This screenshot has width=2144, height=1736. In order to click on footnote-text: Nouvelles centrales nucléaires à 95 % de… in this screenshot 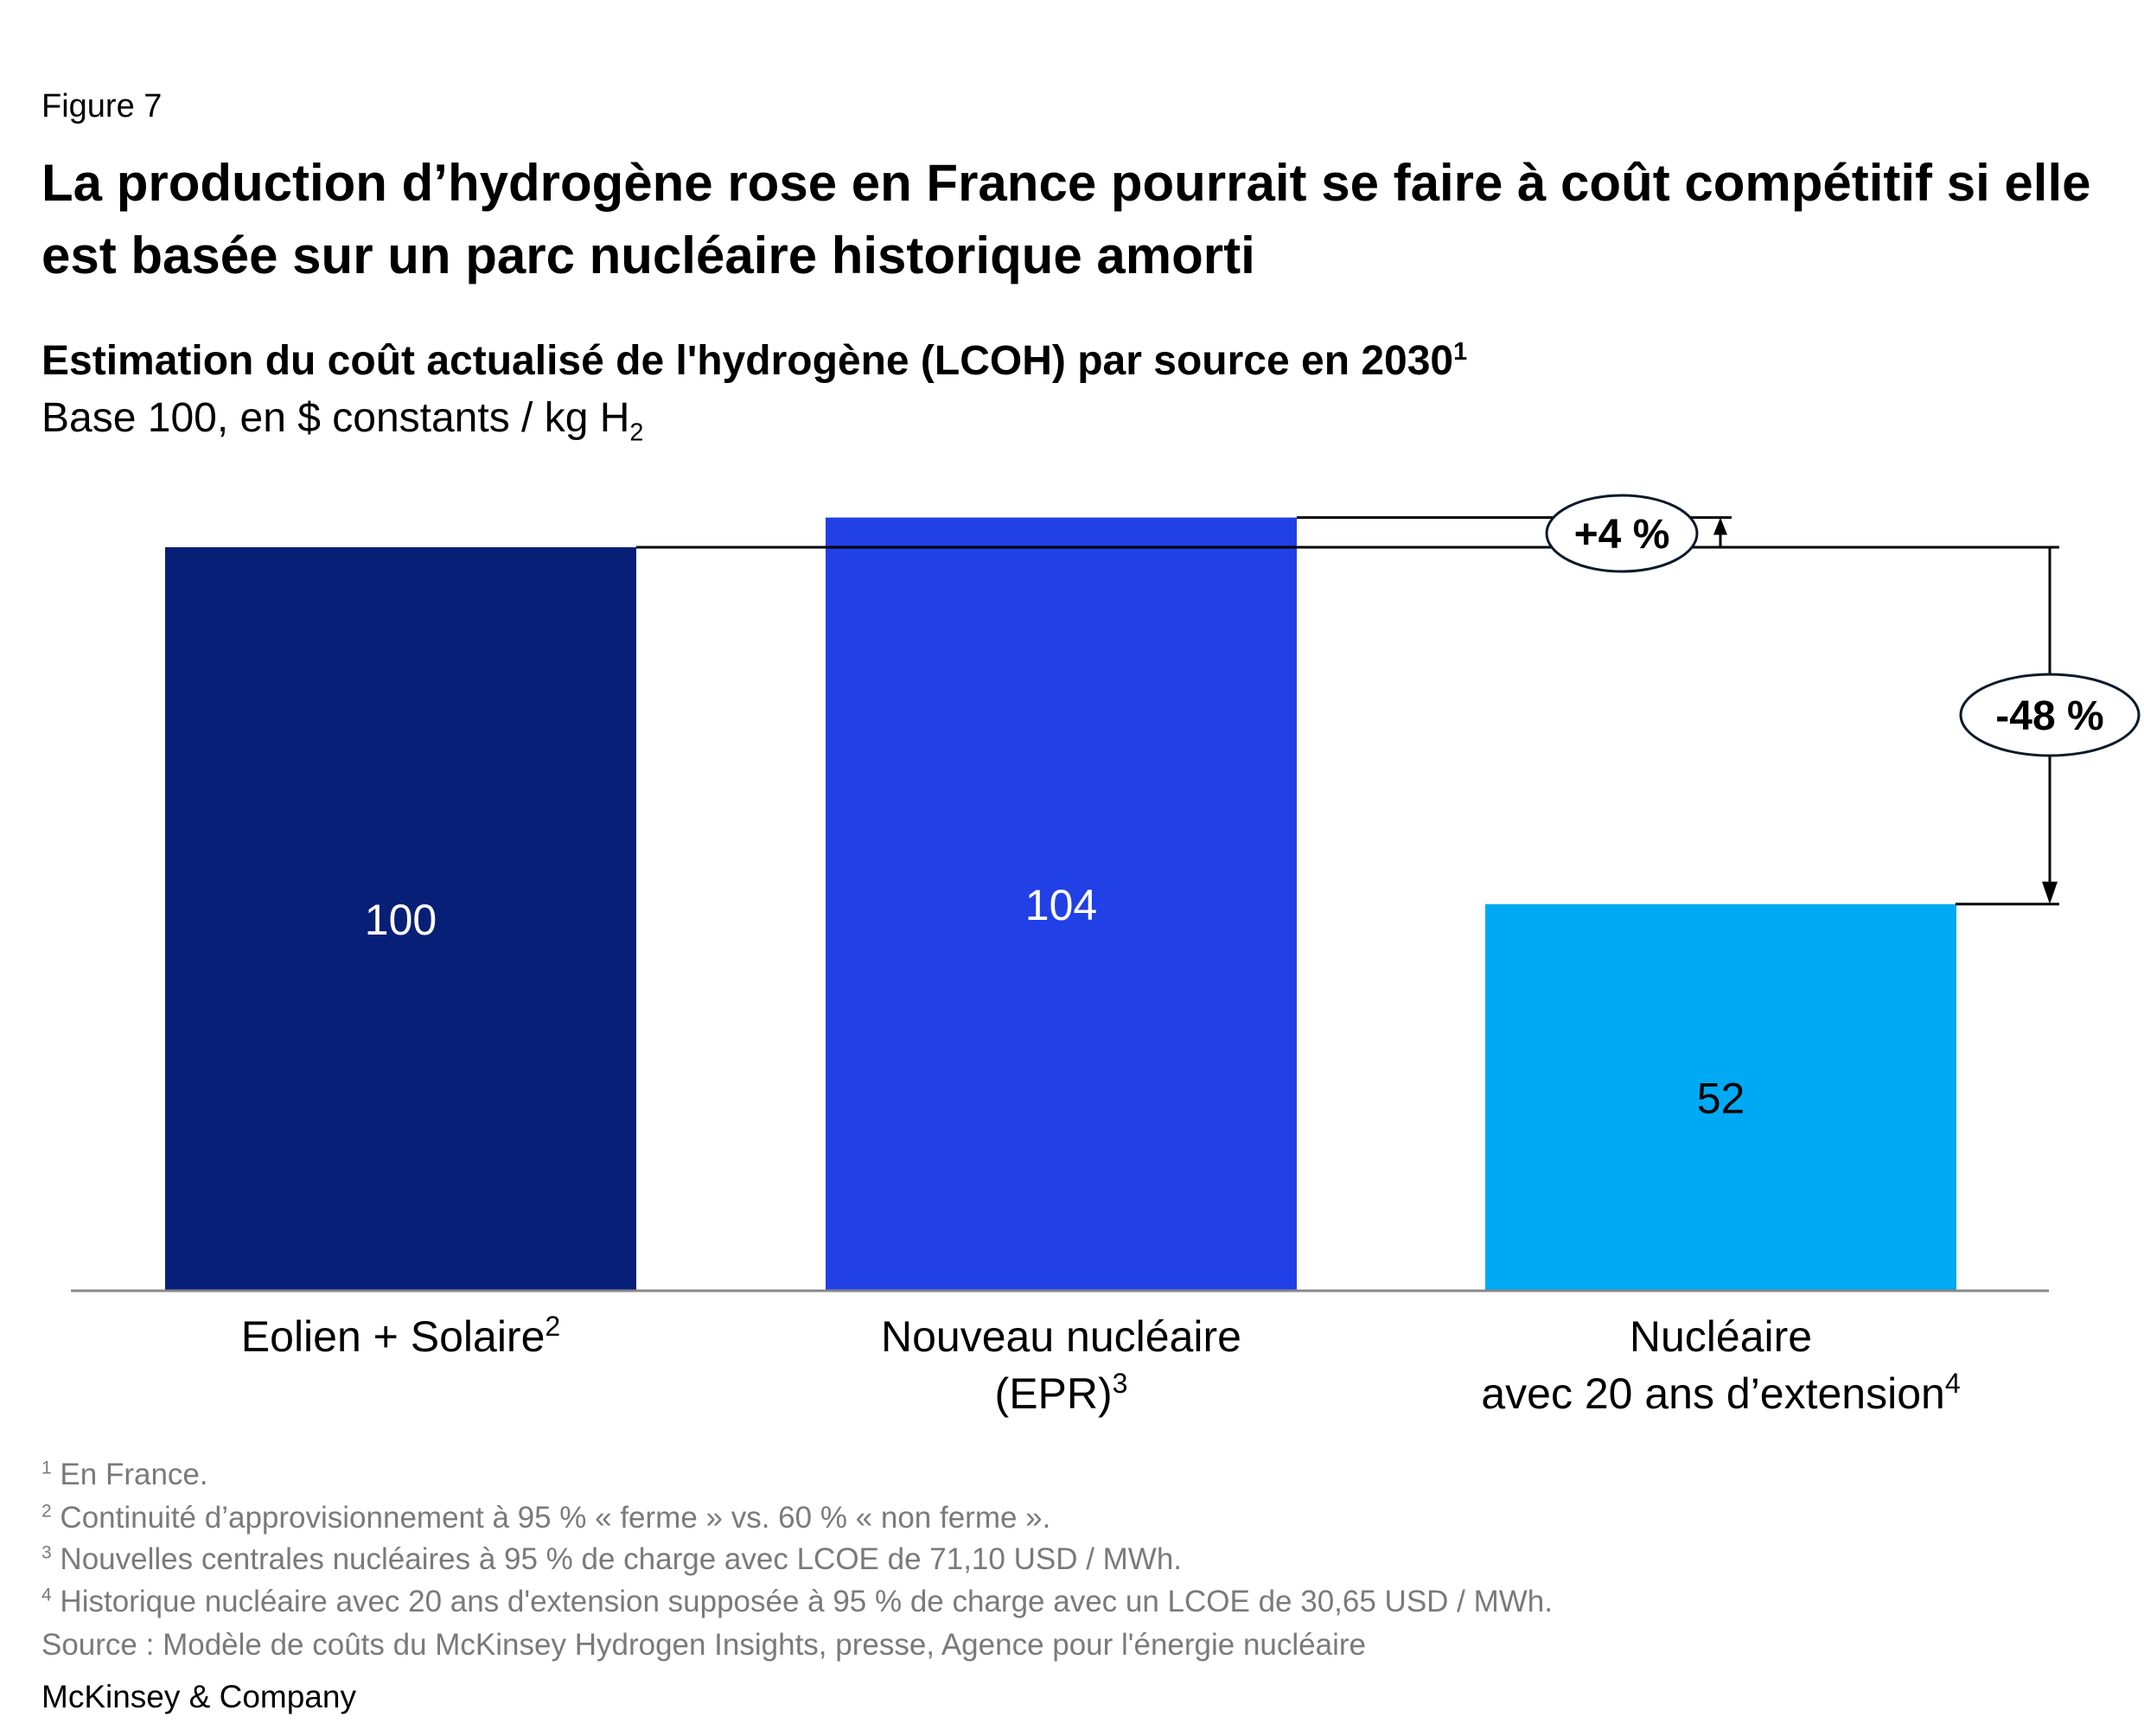, I will do `click(621, 1559)`.